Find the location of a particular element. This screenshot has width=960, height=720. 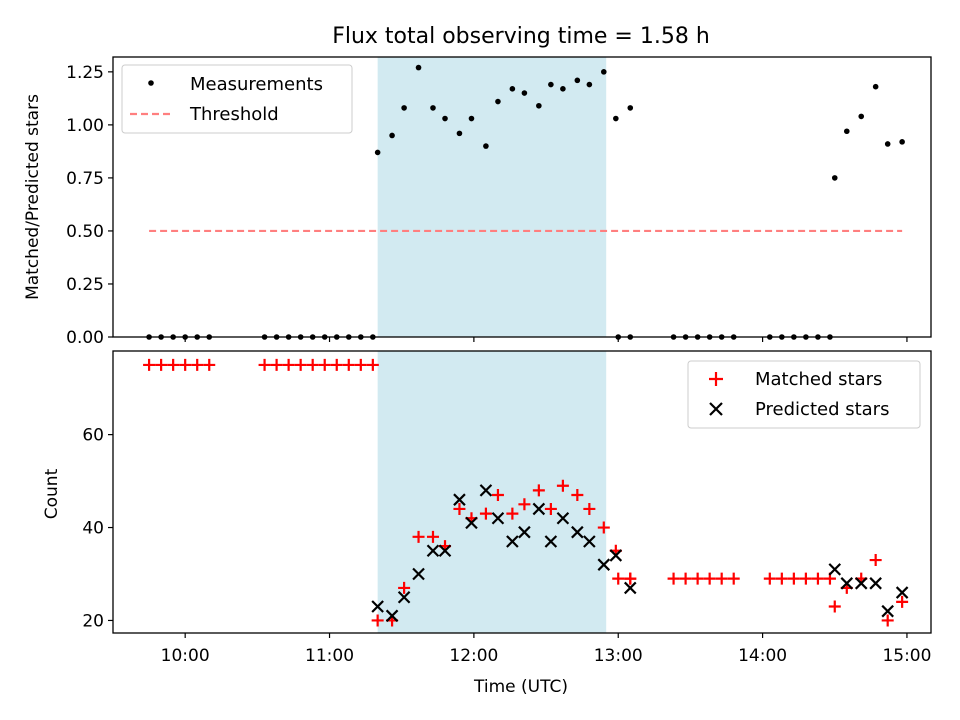

legend-predicted-label: Predicted stars is located at coordinates (822, 409).